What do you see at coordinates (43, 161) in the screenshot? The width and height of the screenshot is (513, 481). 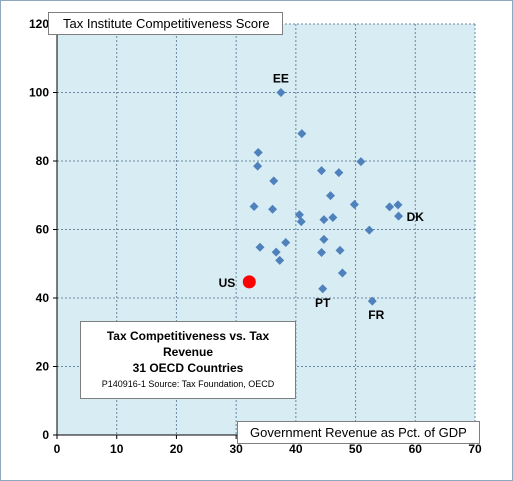 I see `y-tick-label: 80` at bounding box center [43, 161].